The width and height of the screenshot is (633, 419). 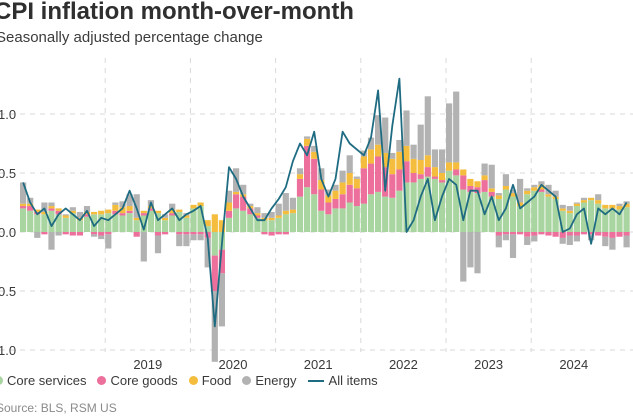 What do you see at coordinates (8, 232) in the screenshot?
I see `y-tick-label: 0.0` at bounding box center [8, 232].